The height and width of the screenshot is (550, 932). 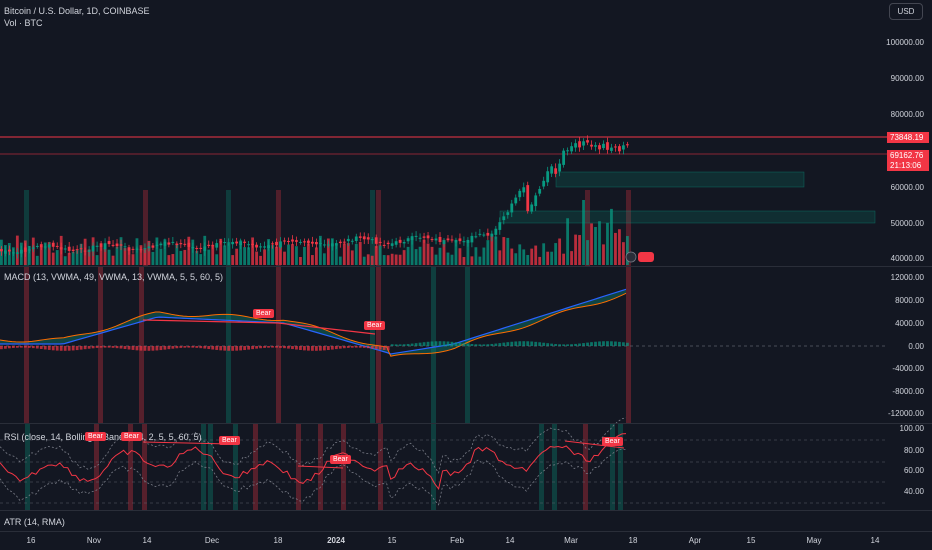 What do you see at coordinates (313, 461) in the screenshot?
I see `rsi-line` at bounding box center [313, 461].